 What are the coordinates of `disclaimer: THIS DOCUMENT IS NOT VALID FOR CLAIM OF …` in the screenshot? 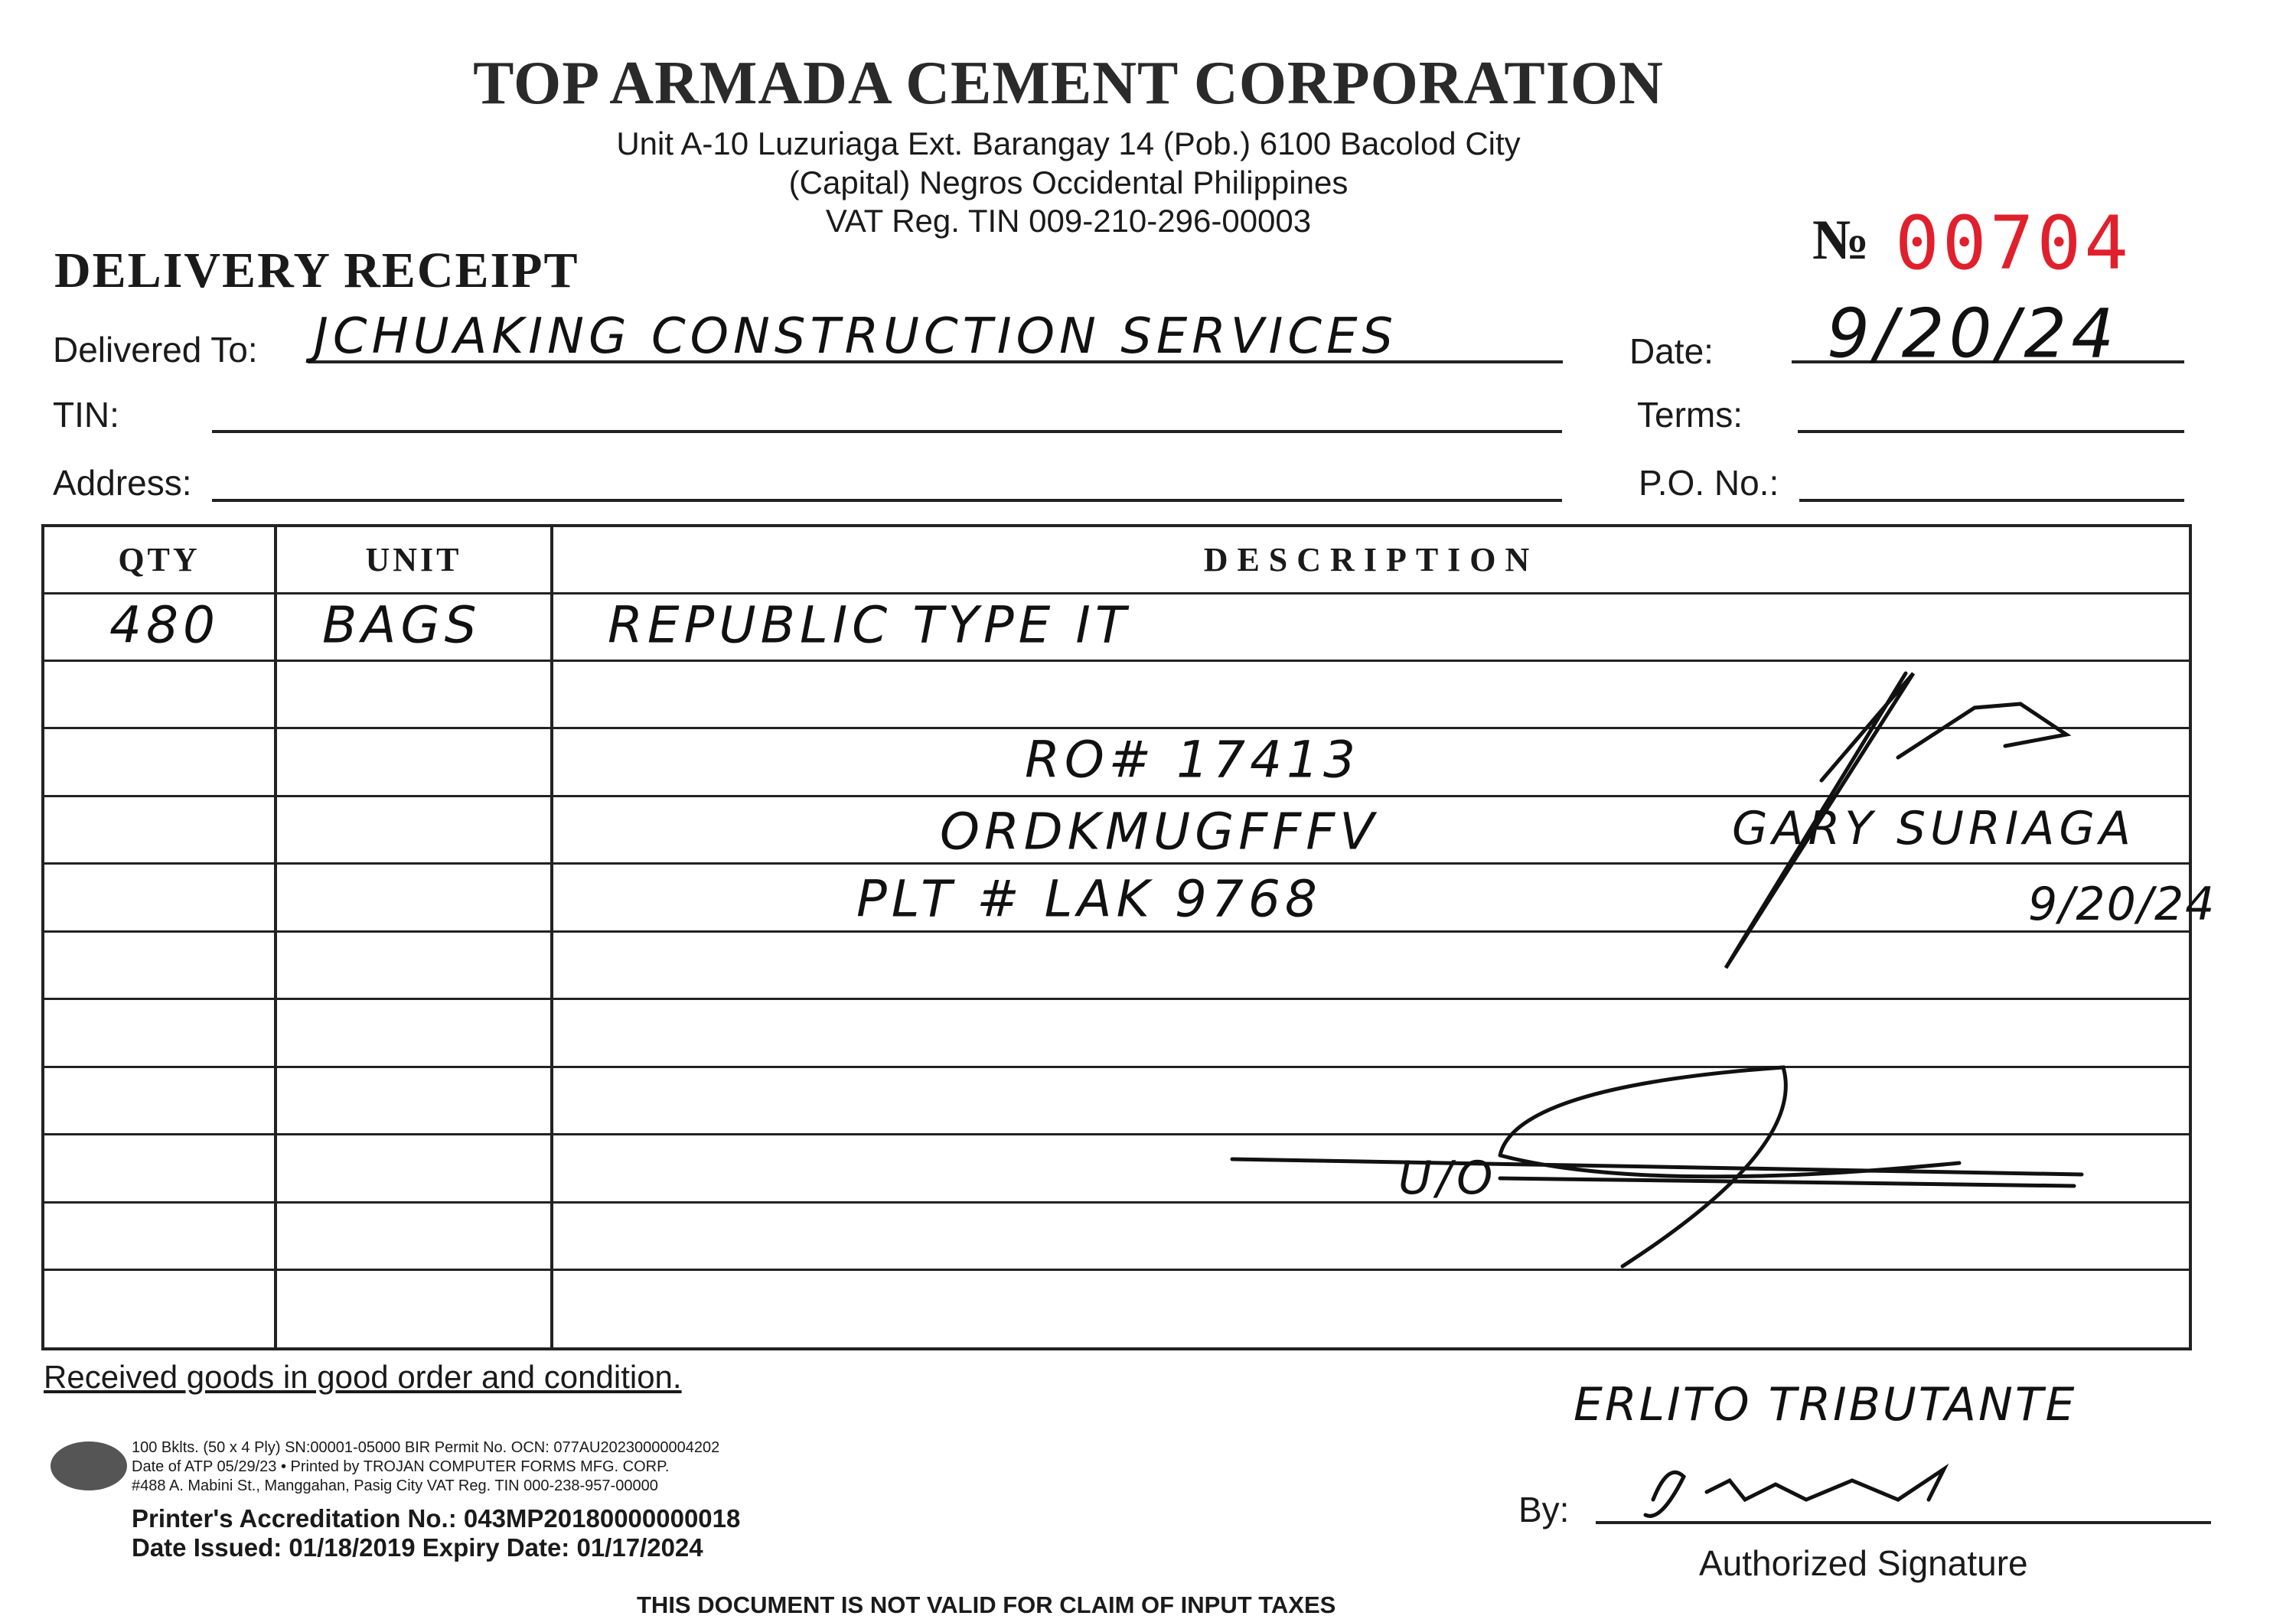 It's located at (986, 1605).